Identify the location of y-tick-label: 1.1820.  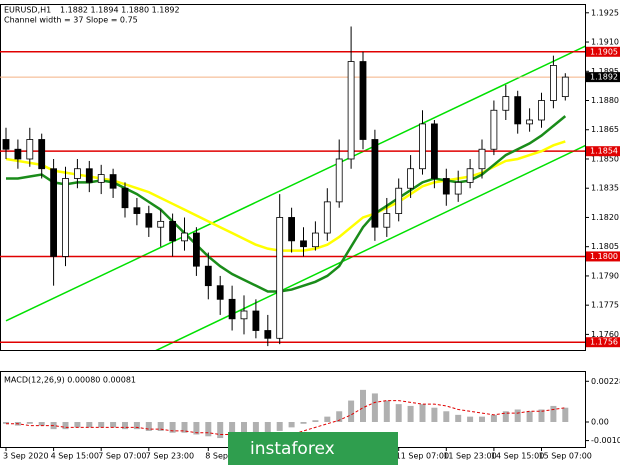
(605, 217).